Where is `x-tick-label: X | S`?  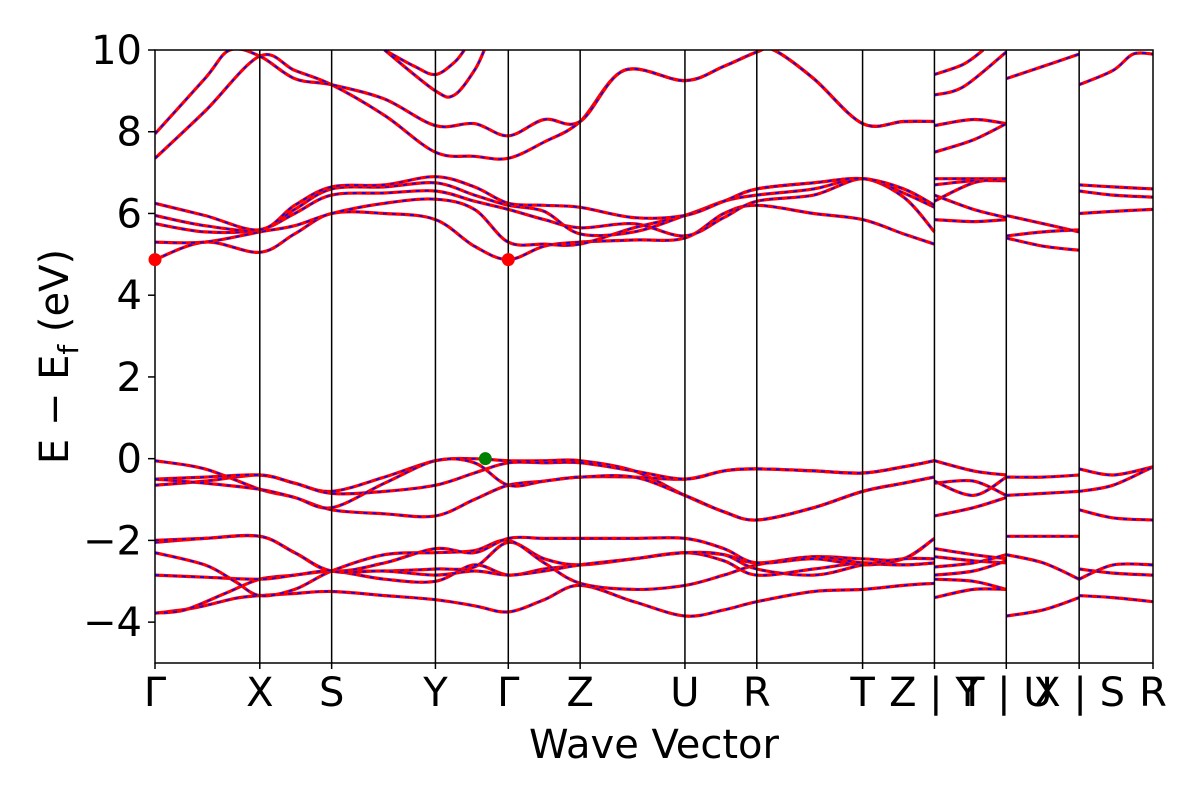
x-tick-label: X | S is located at coordinates (1079, 693).